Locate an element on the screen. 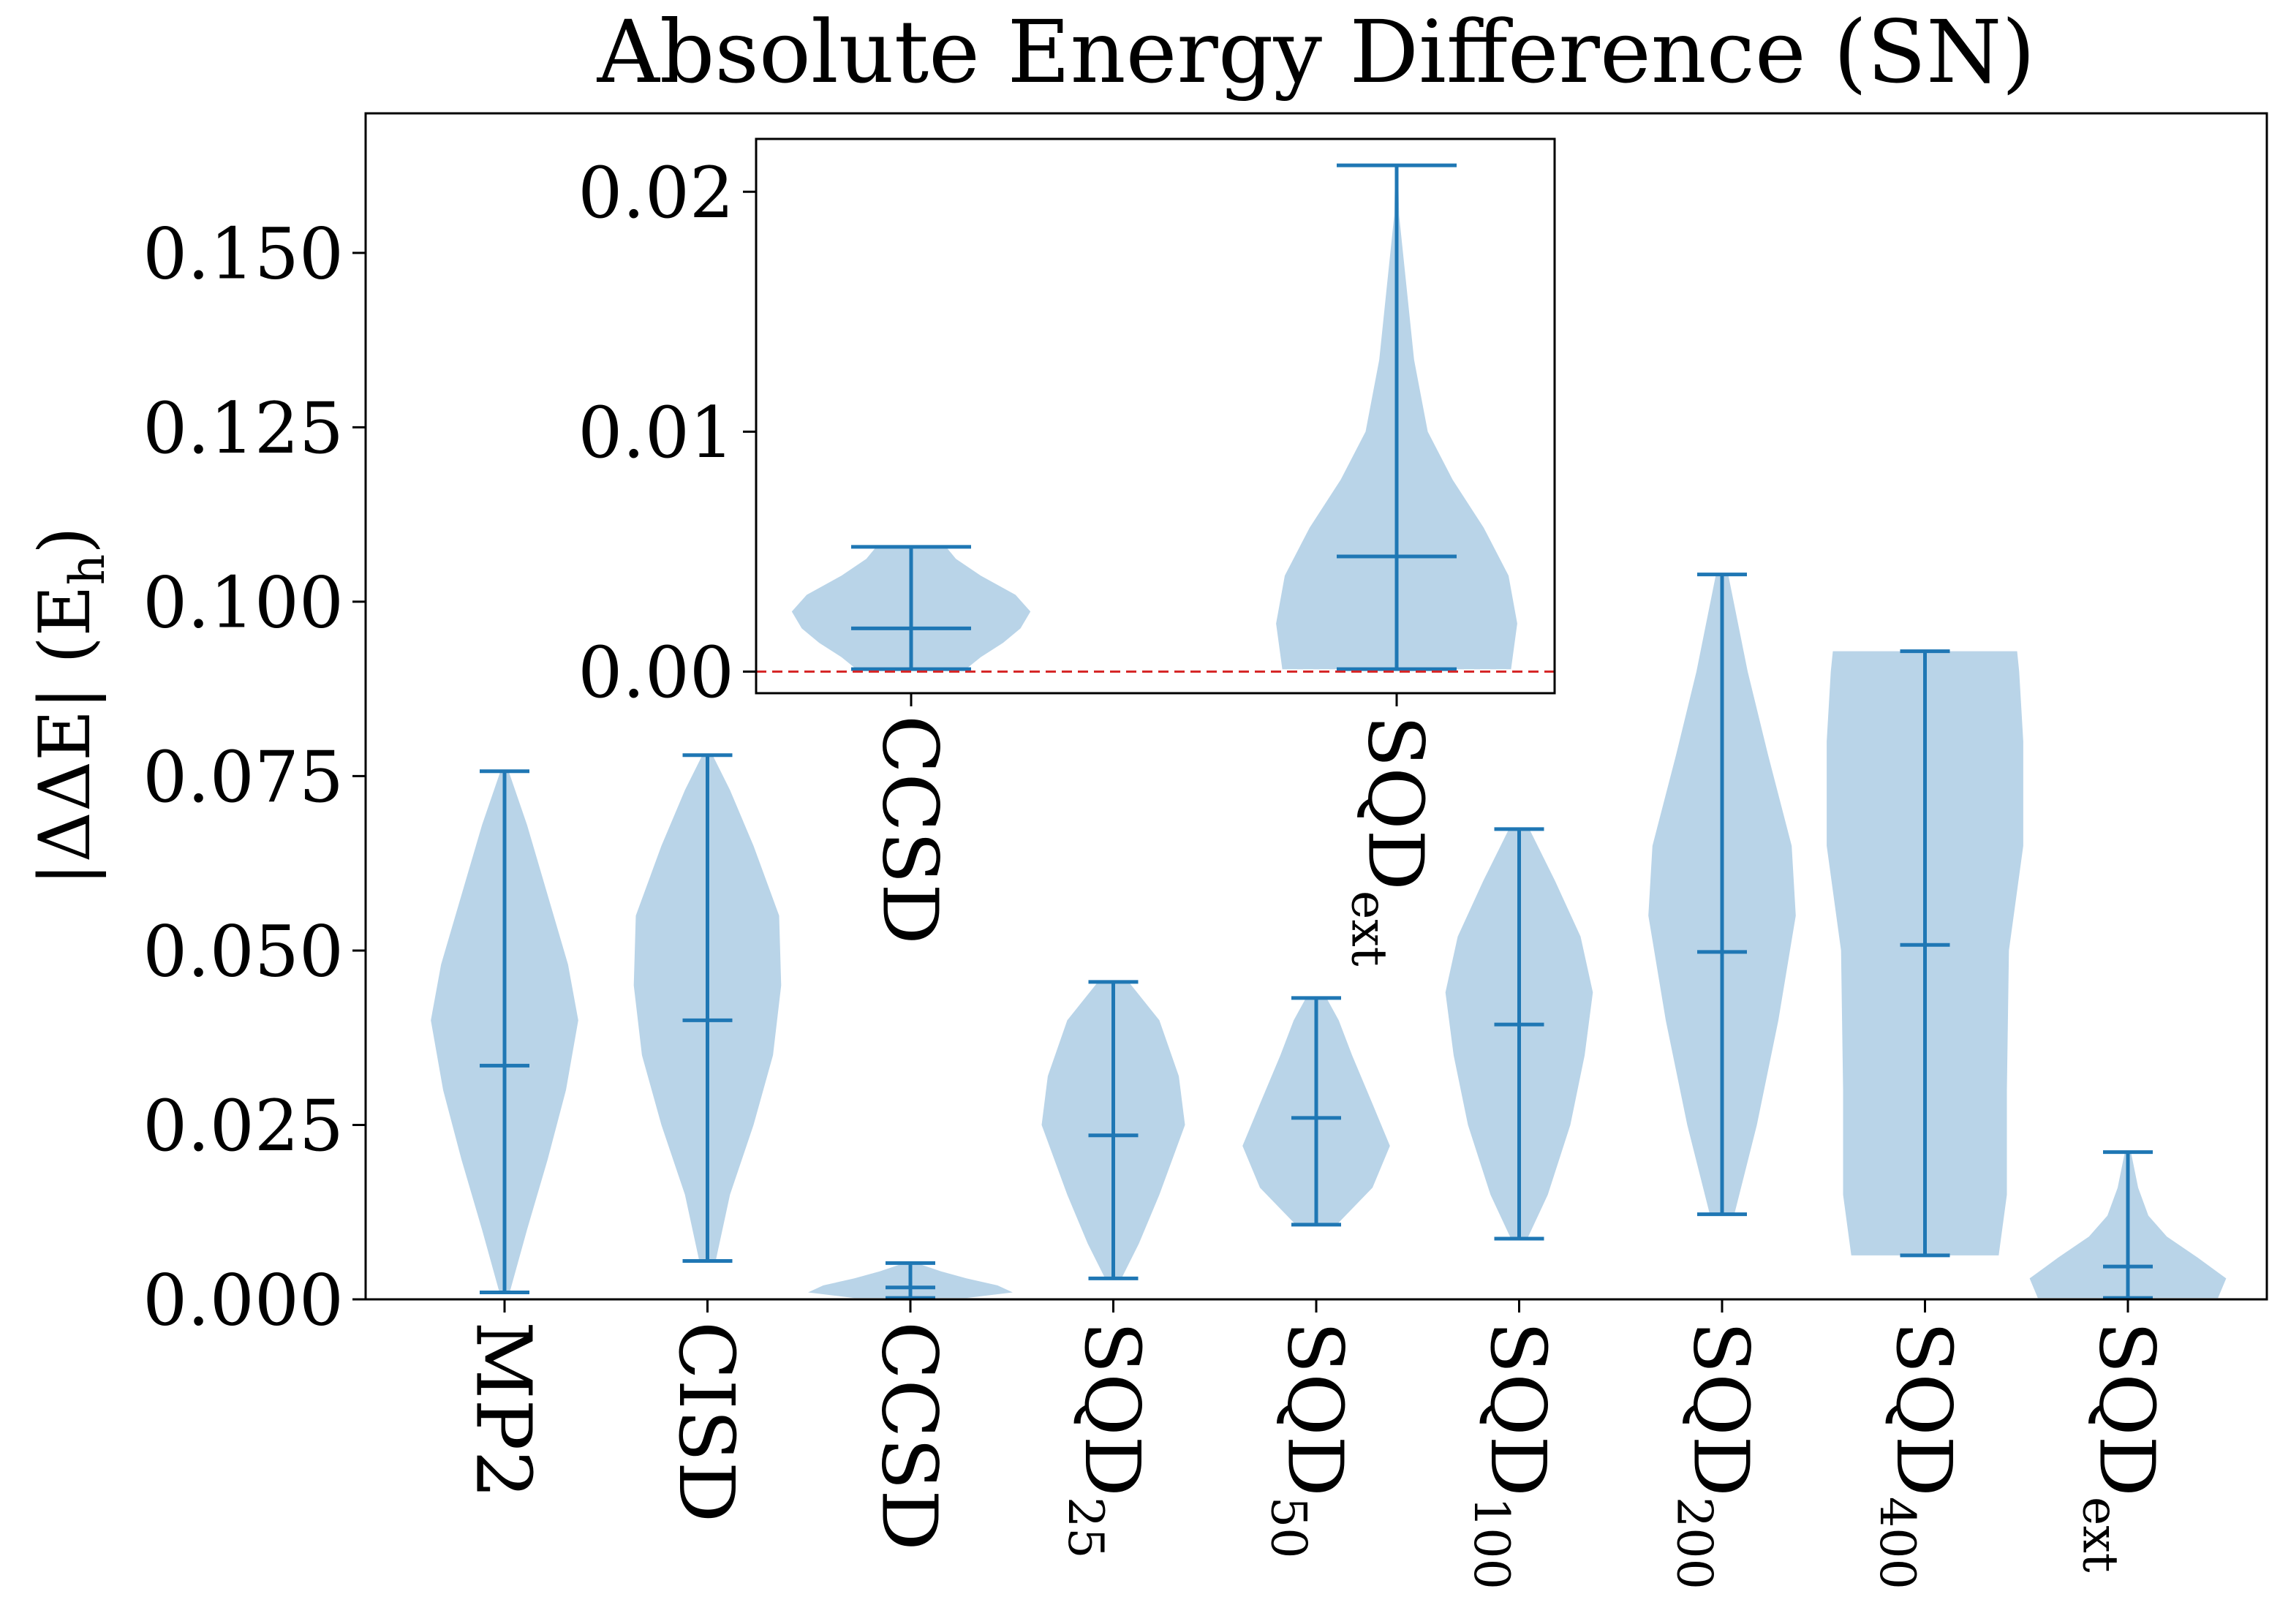 The height and width of the screenshot is (1624, 2280). y-tick-label: 0.02 is located at coordinates (656, 193).